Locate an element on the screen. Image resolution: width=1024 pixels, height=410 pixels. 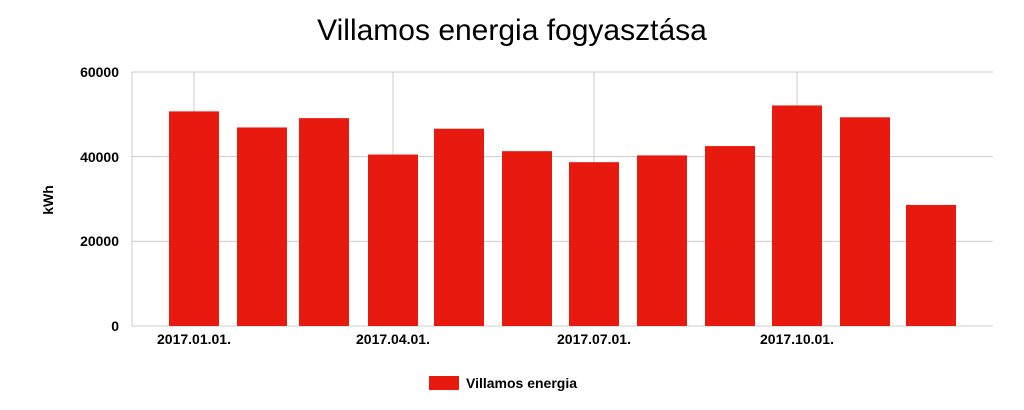
x-tick-label: 2017.01.01. is located at coordinates (194, 339).